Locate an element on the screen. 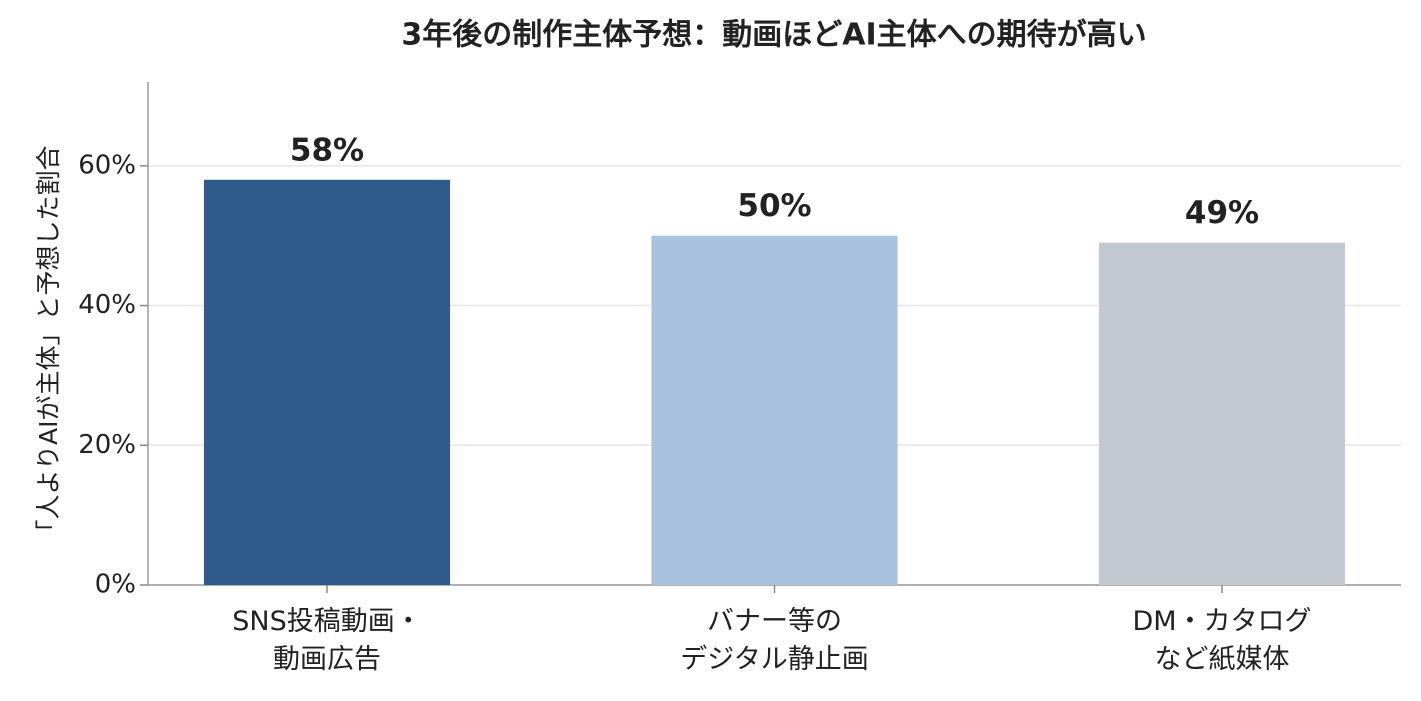 This screenshot has width=1421, height=701. y-tick-label: 20% is located at coordinates (107, 445).